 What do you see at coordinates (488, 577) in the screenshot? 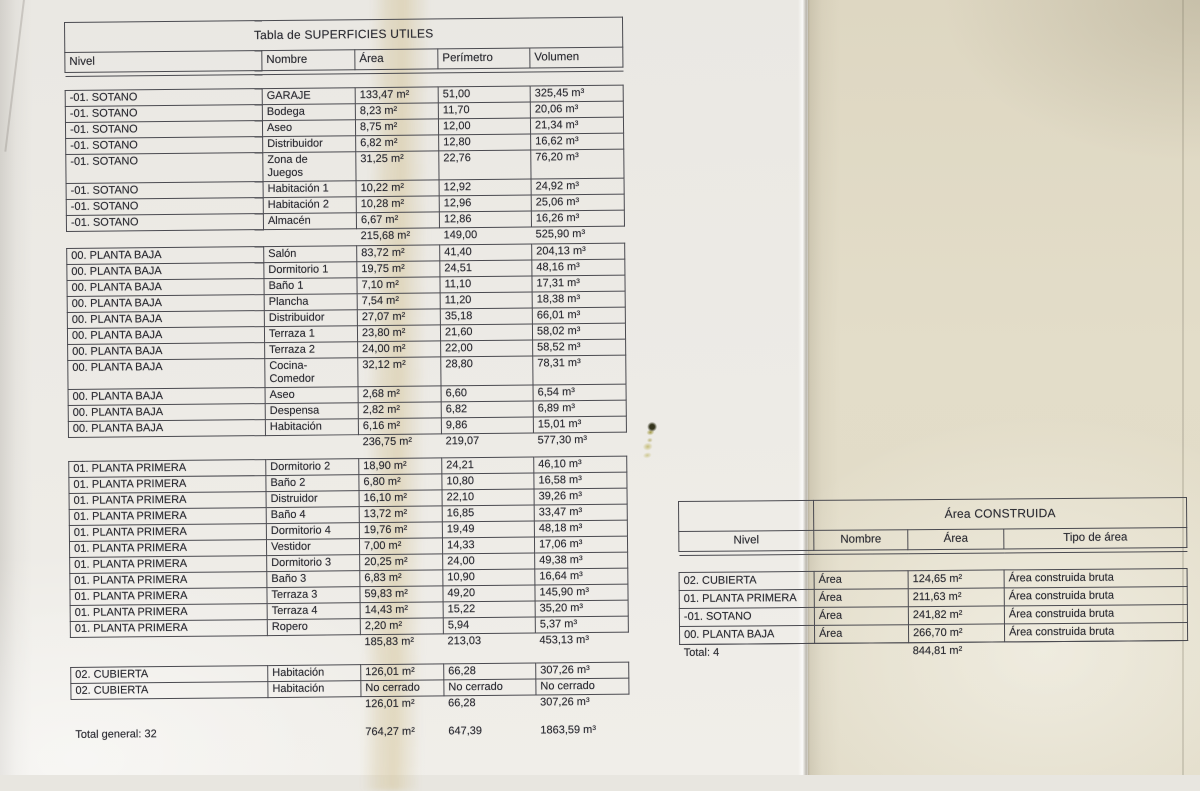
I see `cell-perimetro: 10,90` at bounding box center [488, 577].